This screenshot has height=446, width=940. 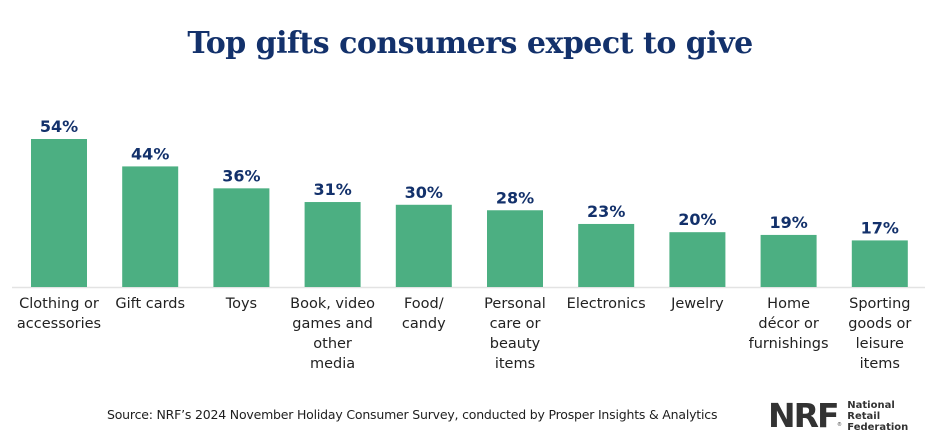 I want to click on category-label: Book, video games and other media, so click(x=332, y=334).